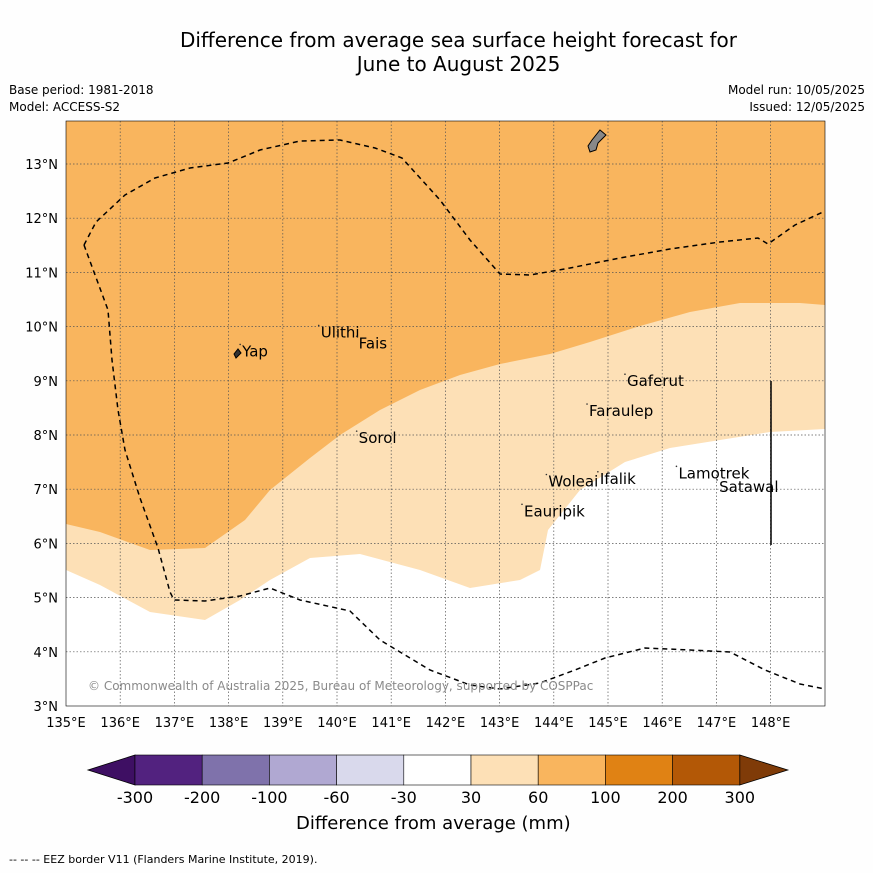  Describe the element at coordinates (796, 99) in the screenshot. I see `meta-right: Model run: 10/05/2025 Issued: 12/05/2025` at that location.